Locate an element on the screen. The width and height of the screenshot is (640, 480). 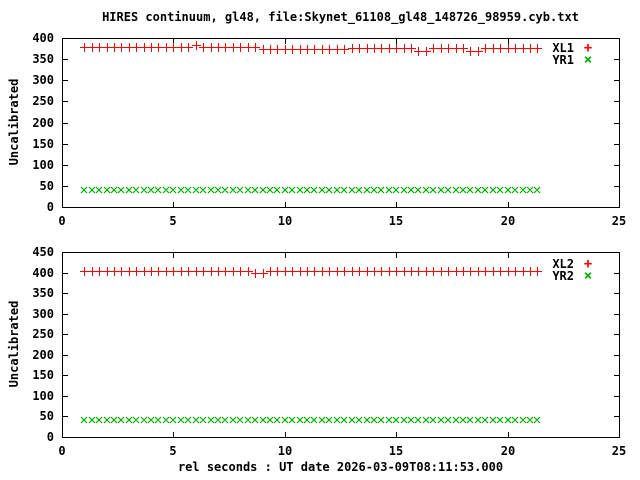
legend-entry-xl2: XL2 + is located at coordinates (559, 264).